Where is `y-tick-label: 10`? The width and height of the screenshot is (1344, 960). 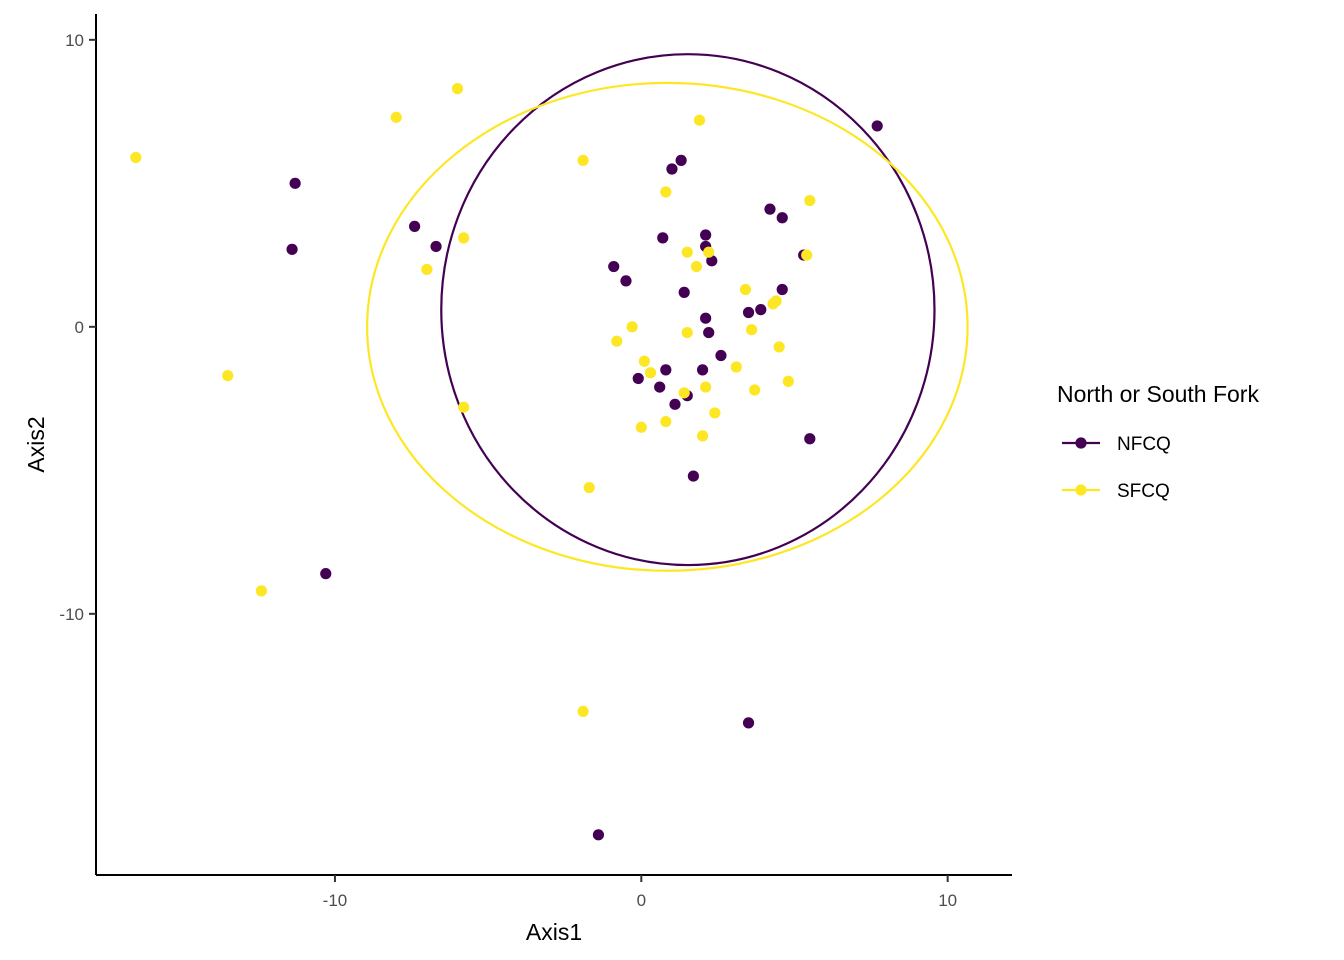 y-tick-label: 10 is located at coordinates (74, 40).